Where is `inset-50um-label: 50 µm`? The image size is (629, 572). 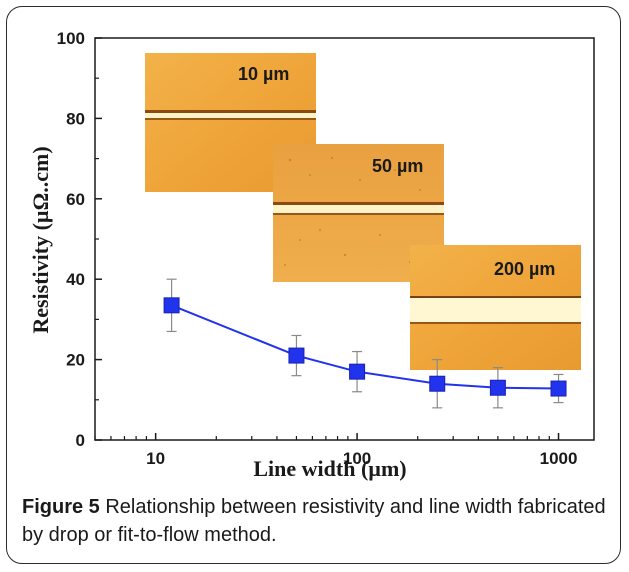
inset-50um-label: 50 µm is located at coordinates (397, 166).